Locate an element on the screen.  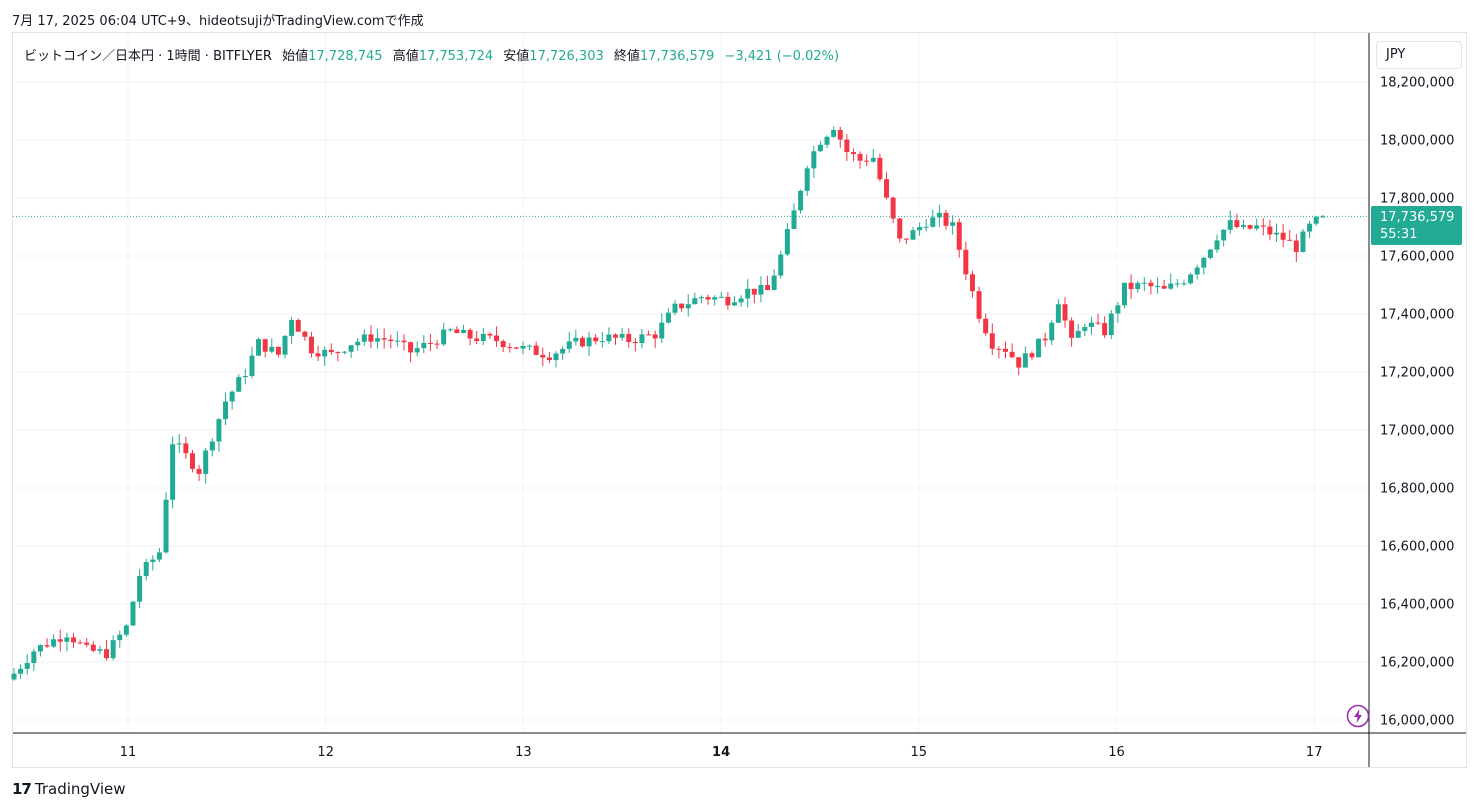
open-label: 始値 is located at coordinates (295, 56).